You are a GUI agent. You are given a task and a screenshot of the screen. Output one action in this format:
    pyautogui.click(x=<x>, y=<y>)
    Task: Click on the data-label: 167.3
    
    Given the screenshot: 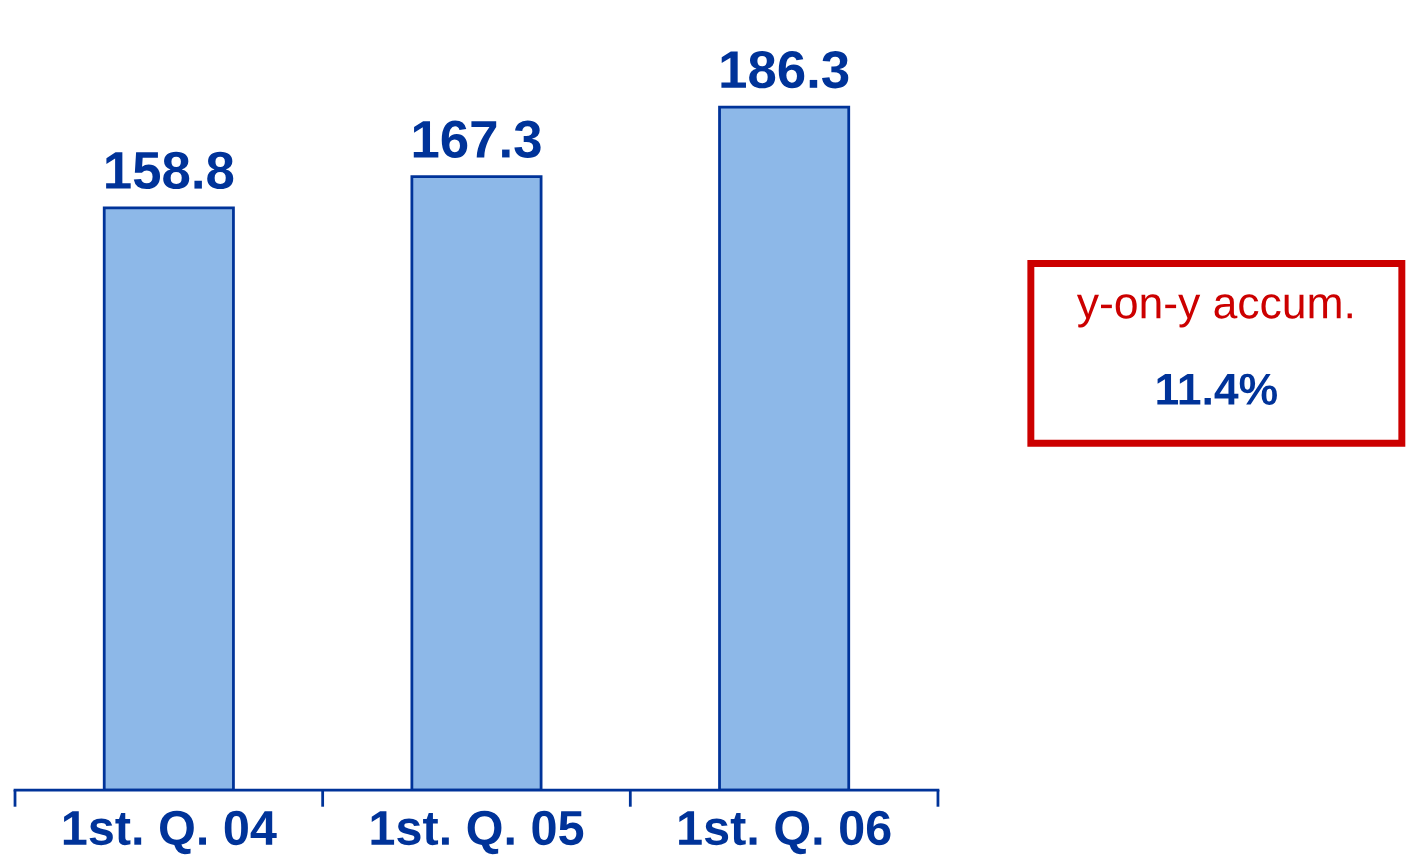 What is the action you would take?
    pyautogui.click(x=477, y=139)
    